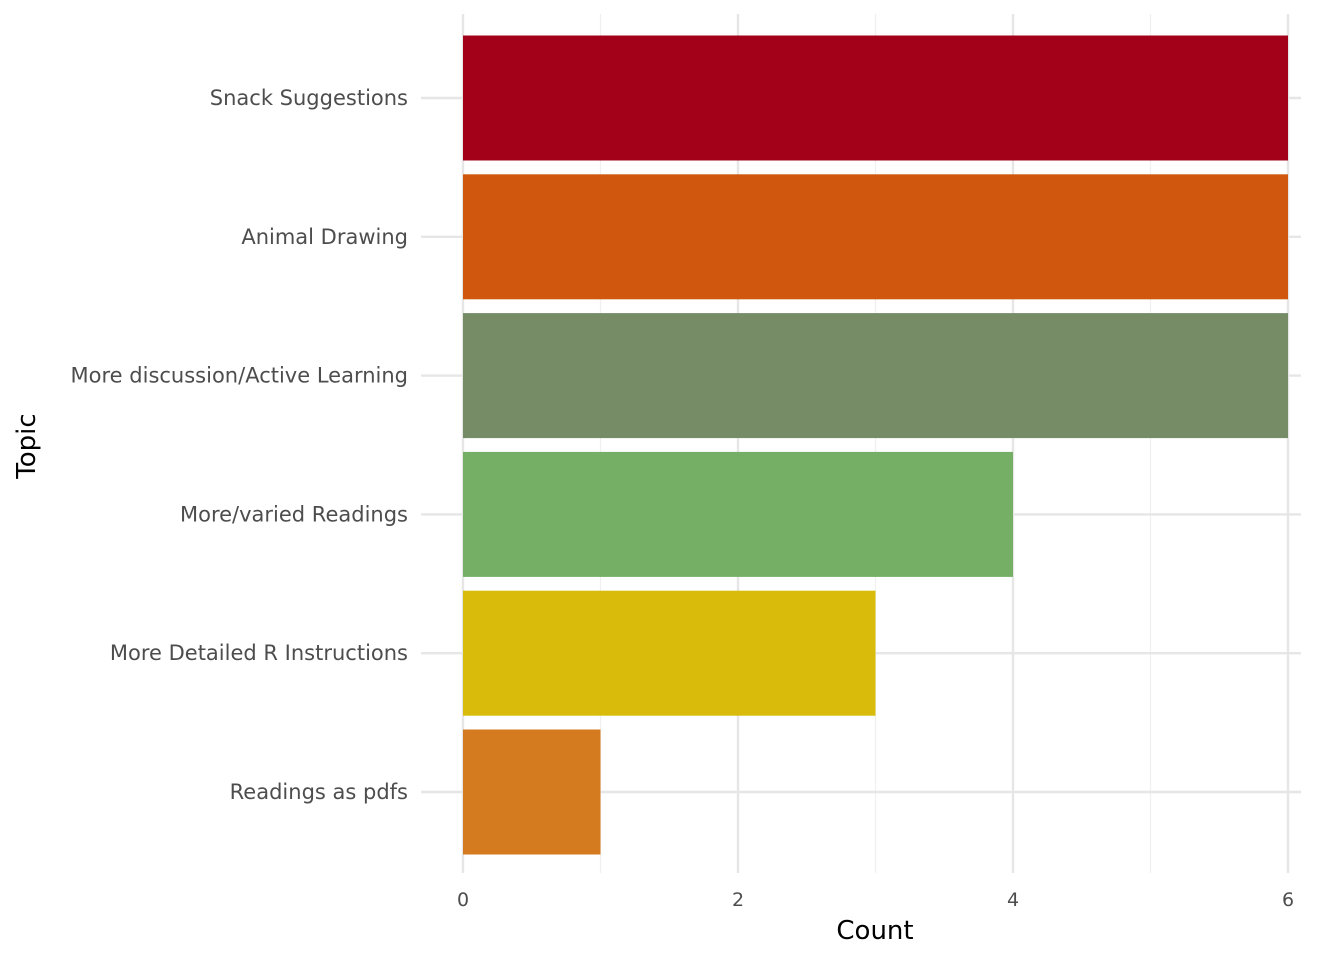  What do you see at coordinates (324, 237) in the screenshot?
I see `y-tick-label: Animal Drawing` at bounding box center [324, 237].